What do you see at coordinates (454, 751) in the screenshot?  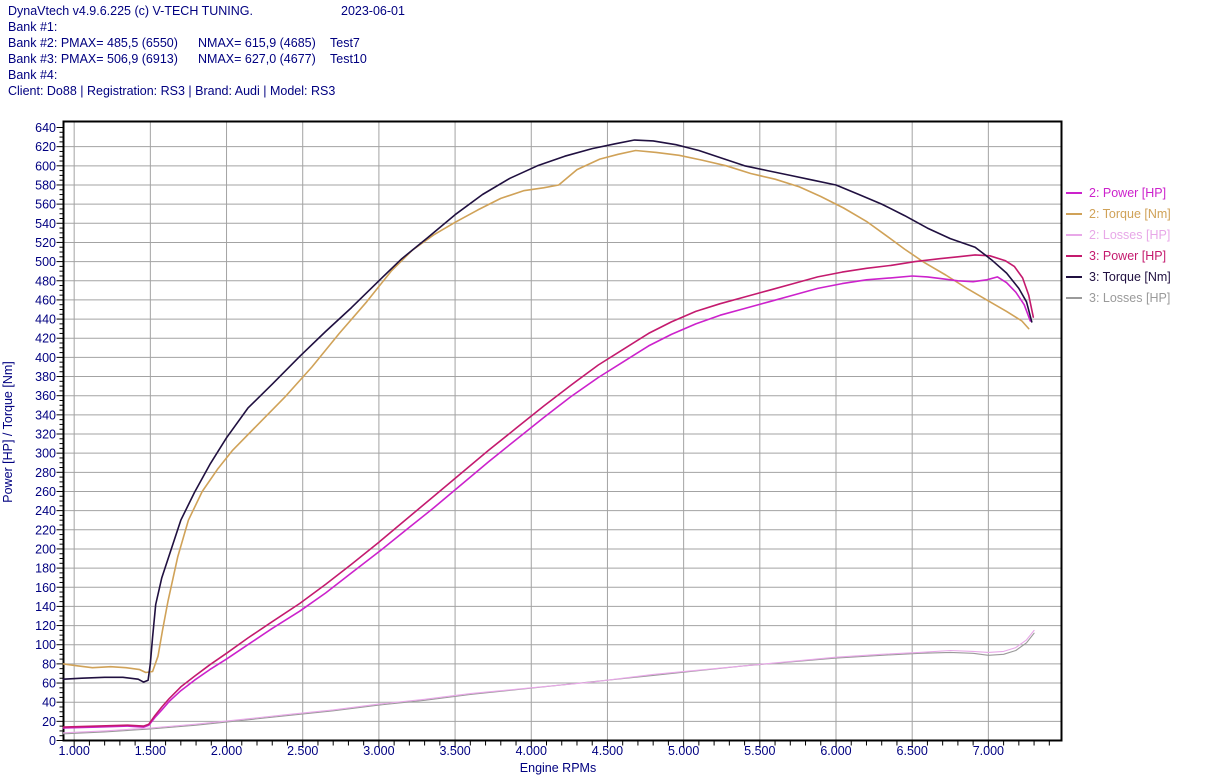 I see `svg-text: 3.500` at bounding box center [454, 751].